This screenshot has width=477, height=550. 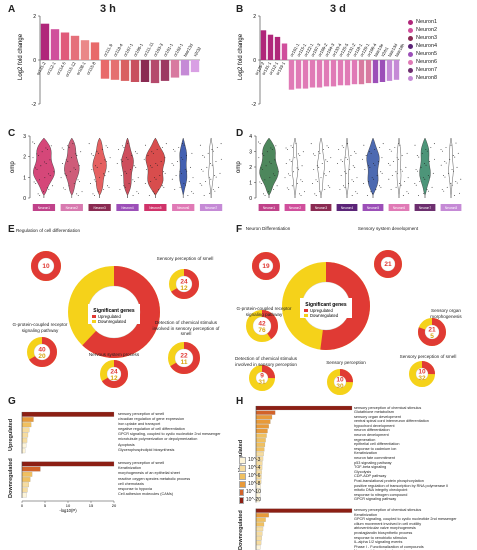 What do you see at coordinates (377, 416) in the screenshot?
I see `go-term: sensory organ development` at bounding box center [377, 416].